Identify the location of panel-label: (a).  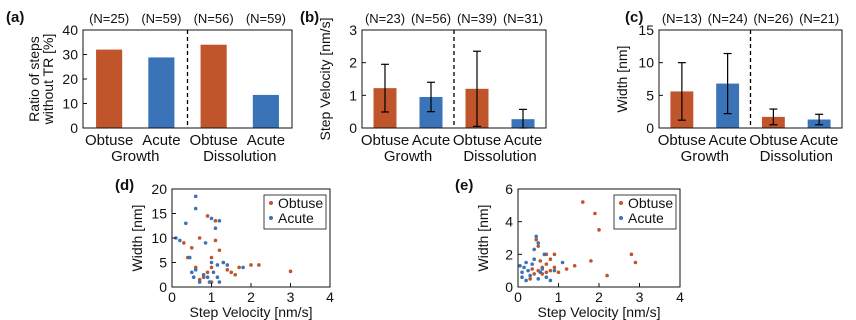
(15, 17).